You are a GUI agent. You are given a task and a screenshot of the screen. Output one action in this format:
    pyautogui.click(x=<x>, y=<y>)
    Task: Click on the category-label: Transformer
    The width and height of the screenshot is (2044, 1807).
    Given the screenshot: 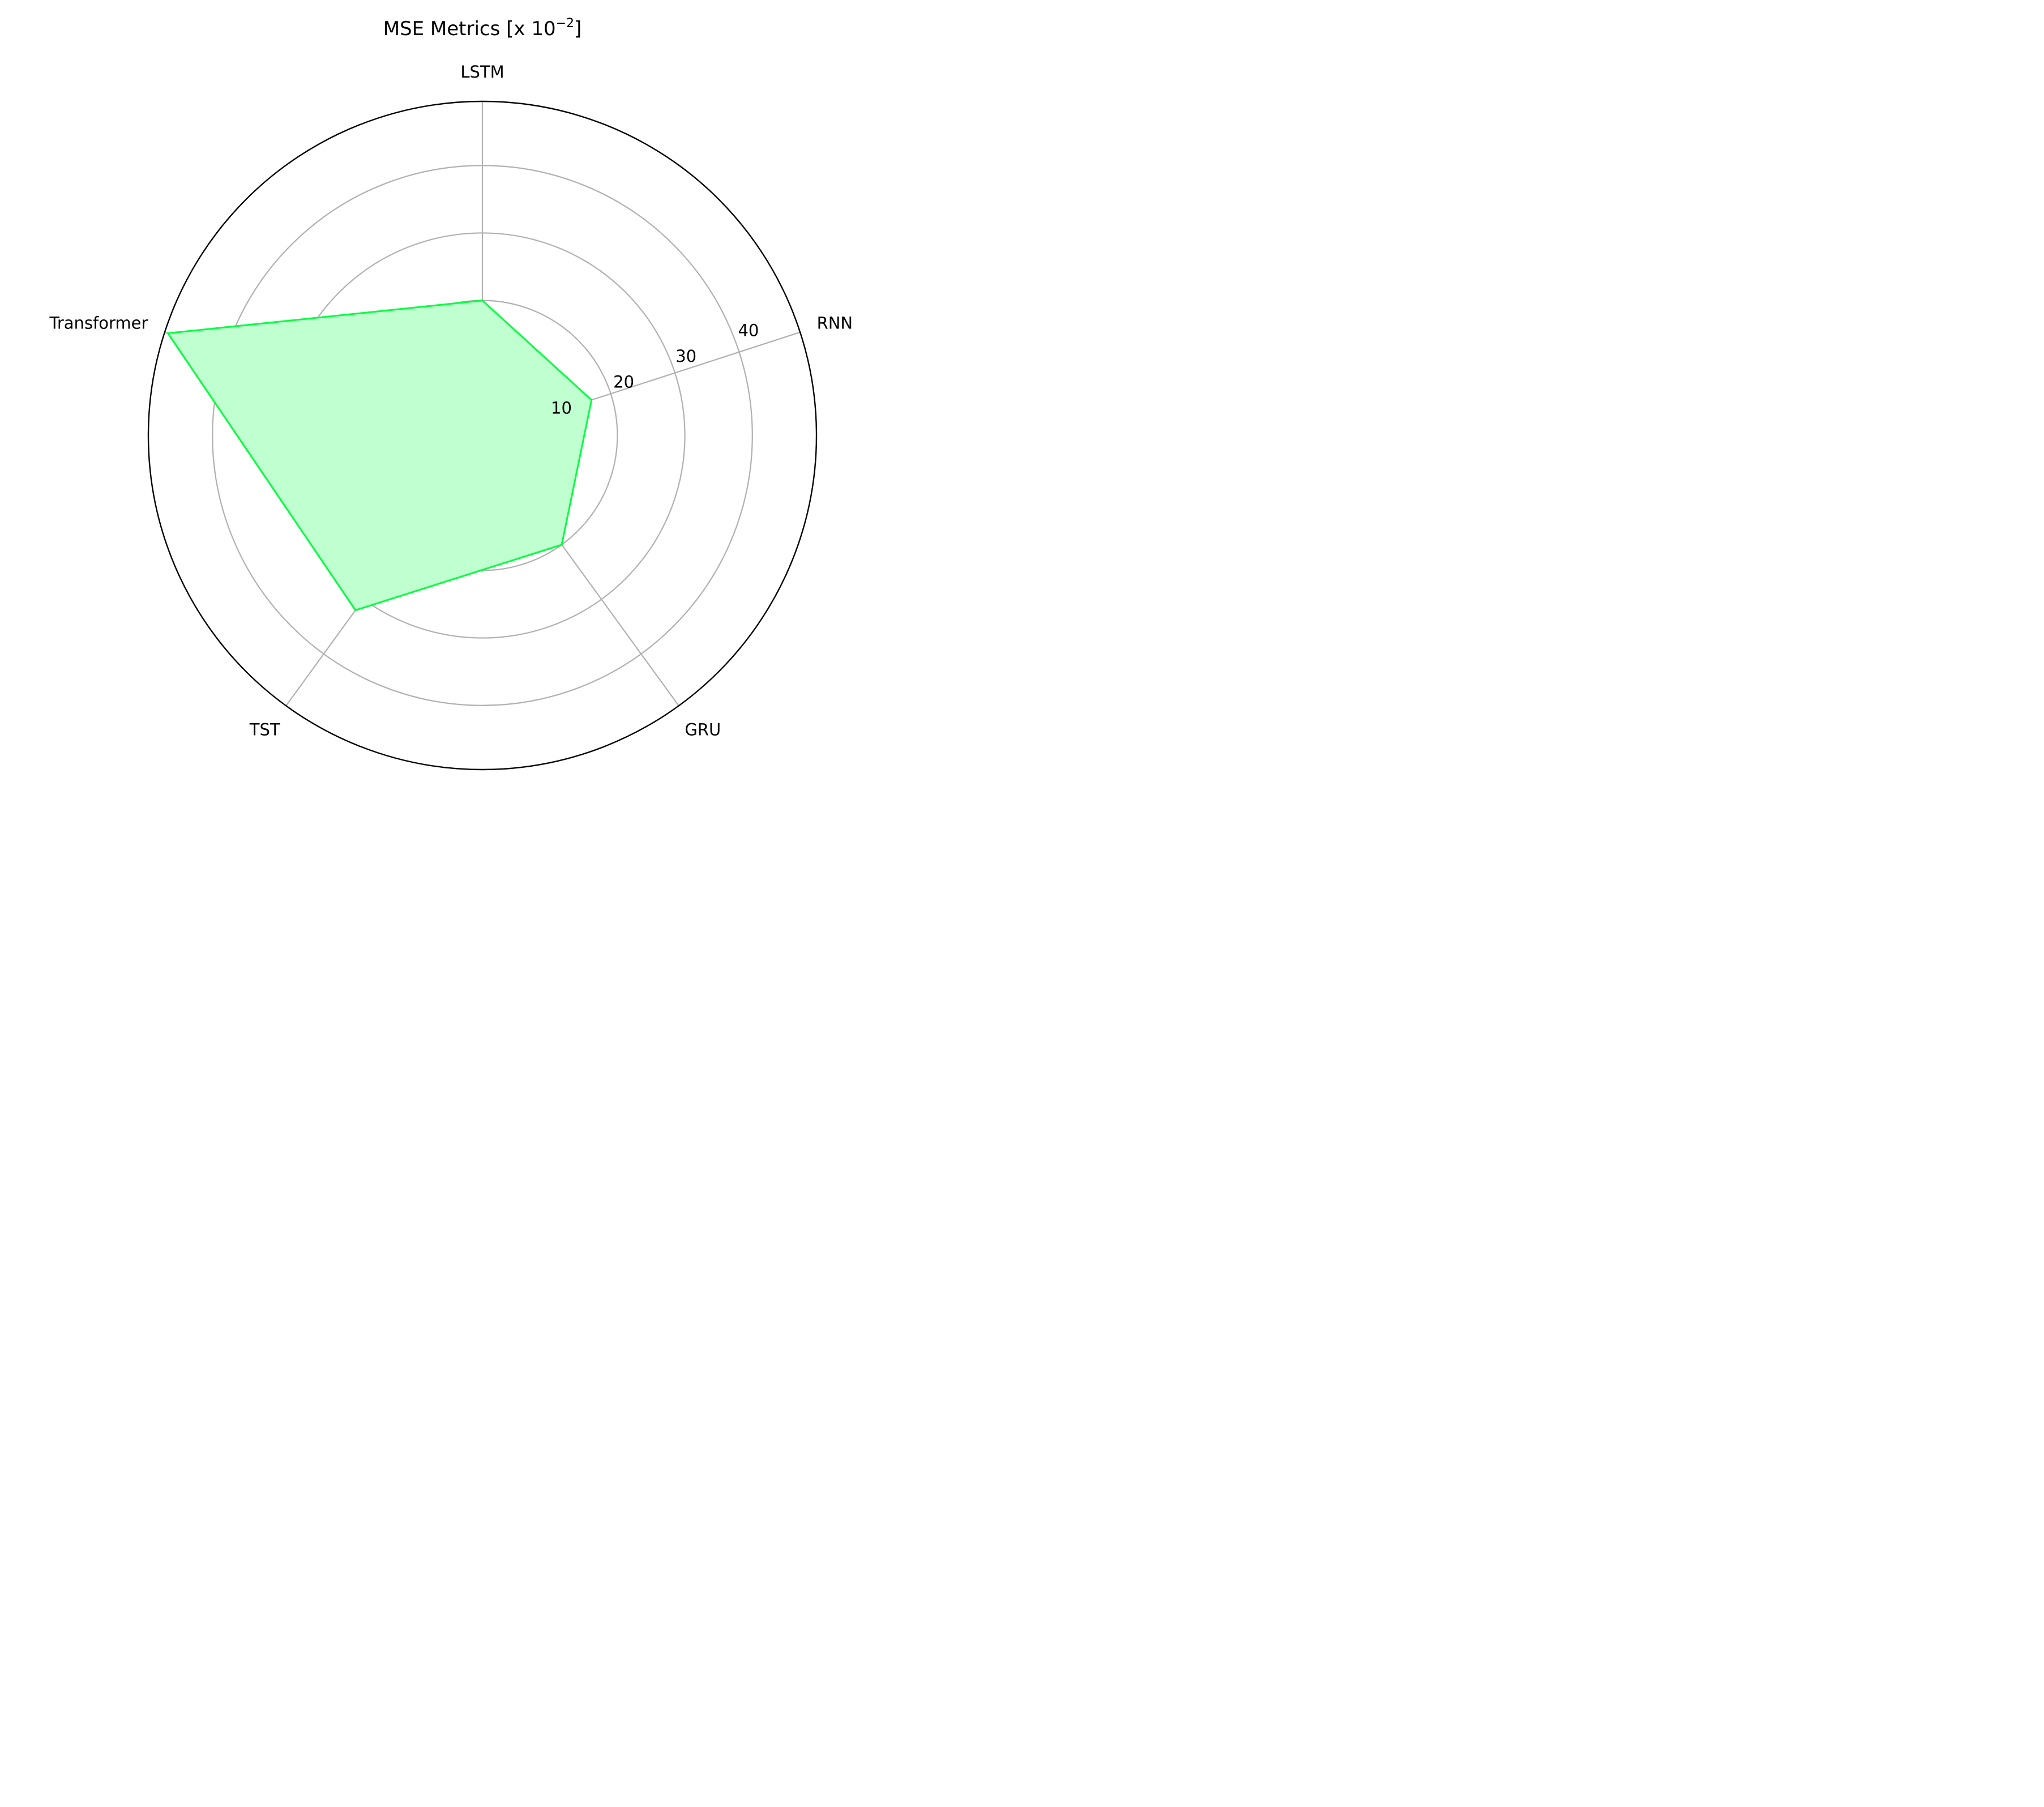 What is the action you would take?
    pyautogui.click(x=98, y=323)
    